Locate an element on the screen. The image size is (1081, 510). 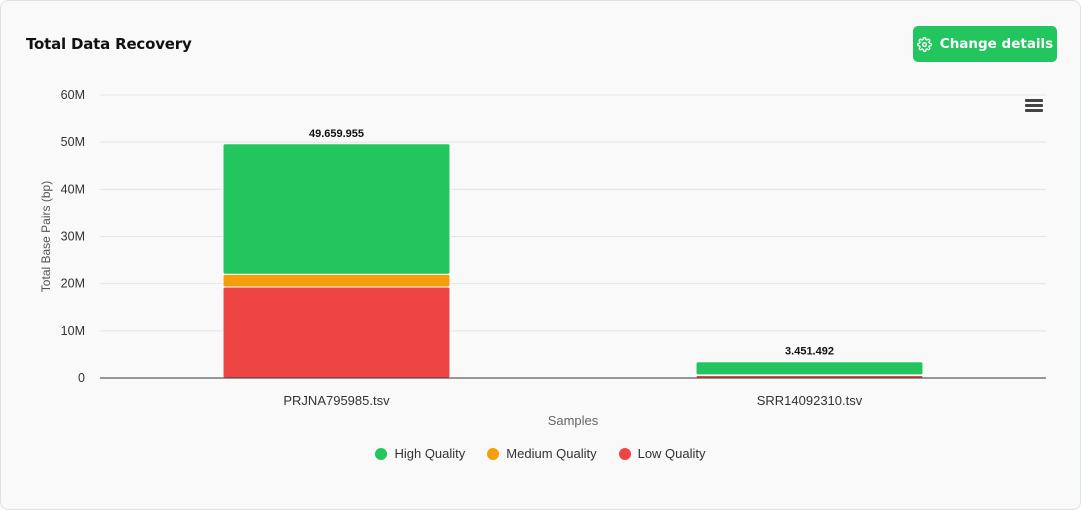
y-tick-label: 0 is located at coordinates (81, 378).